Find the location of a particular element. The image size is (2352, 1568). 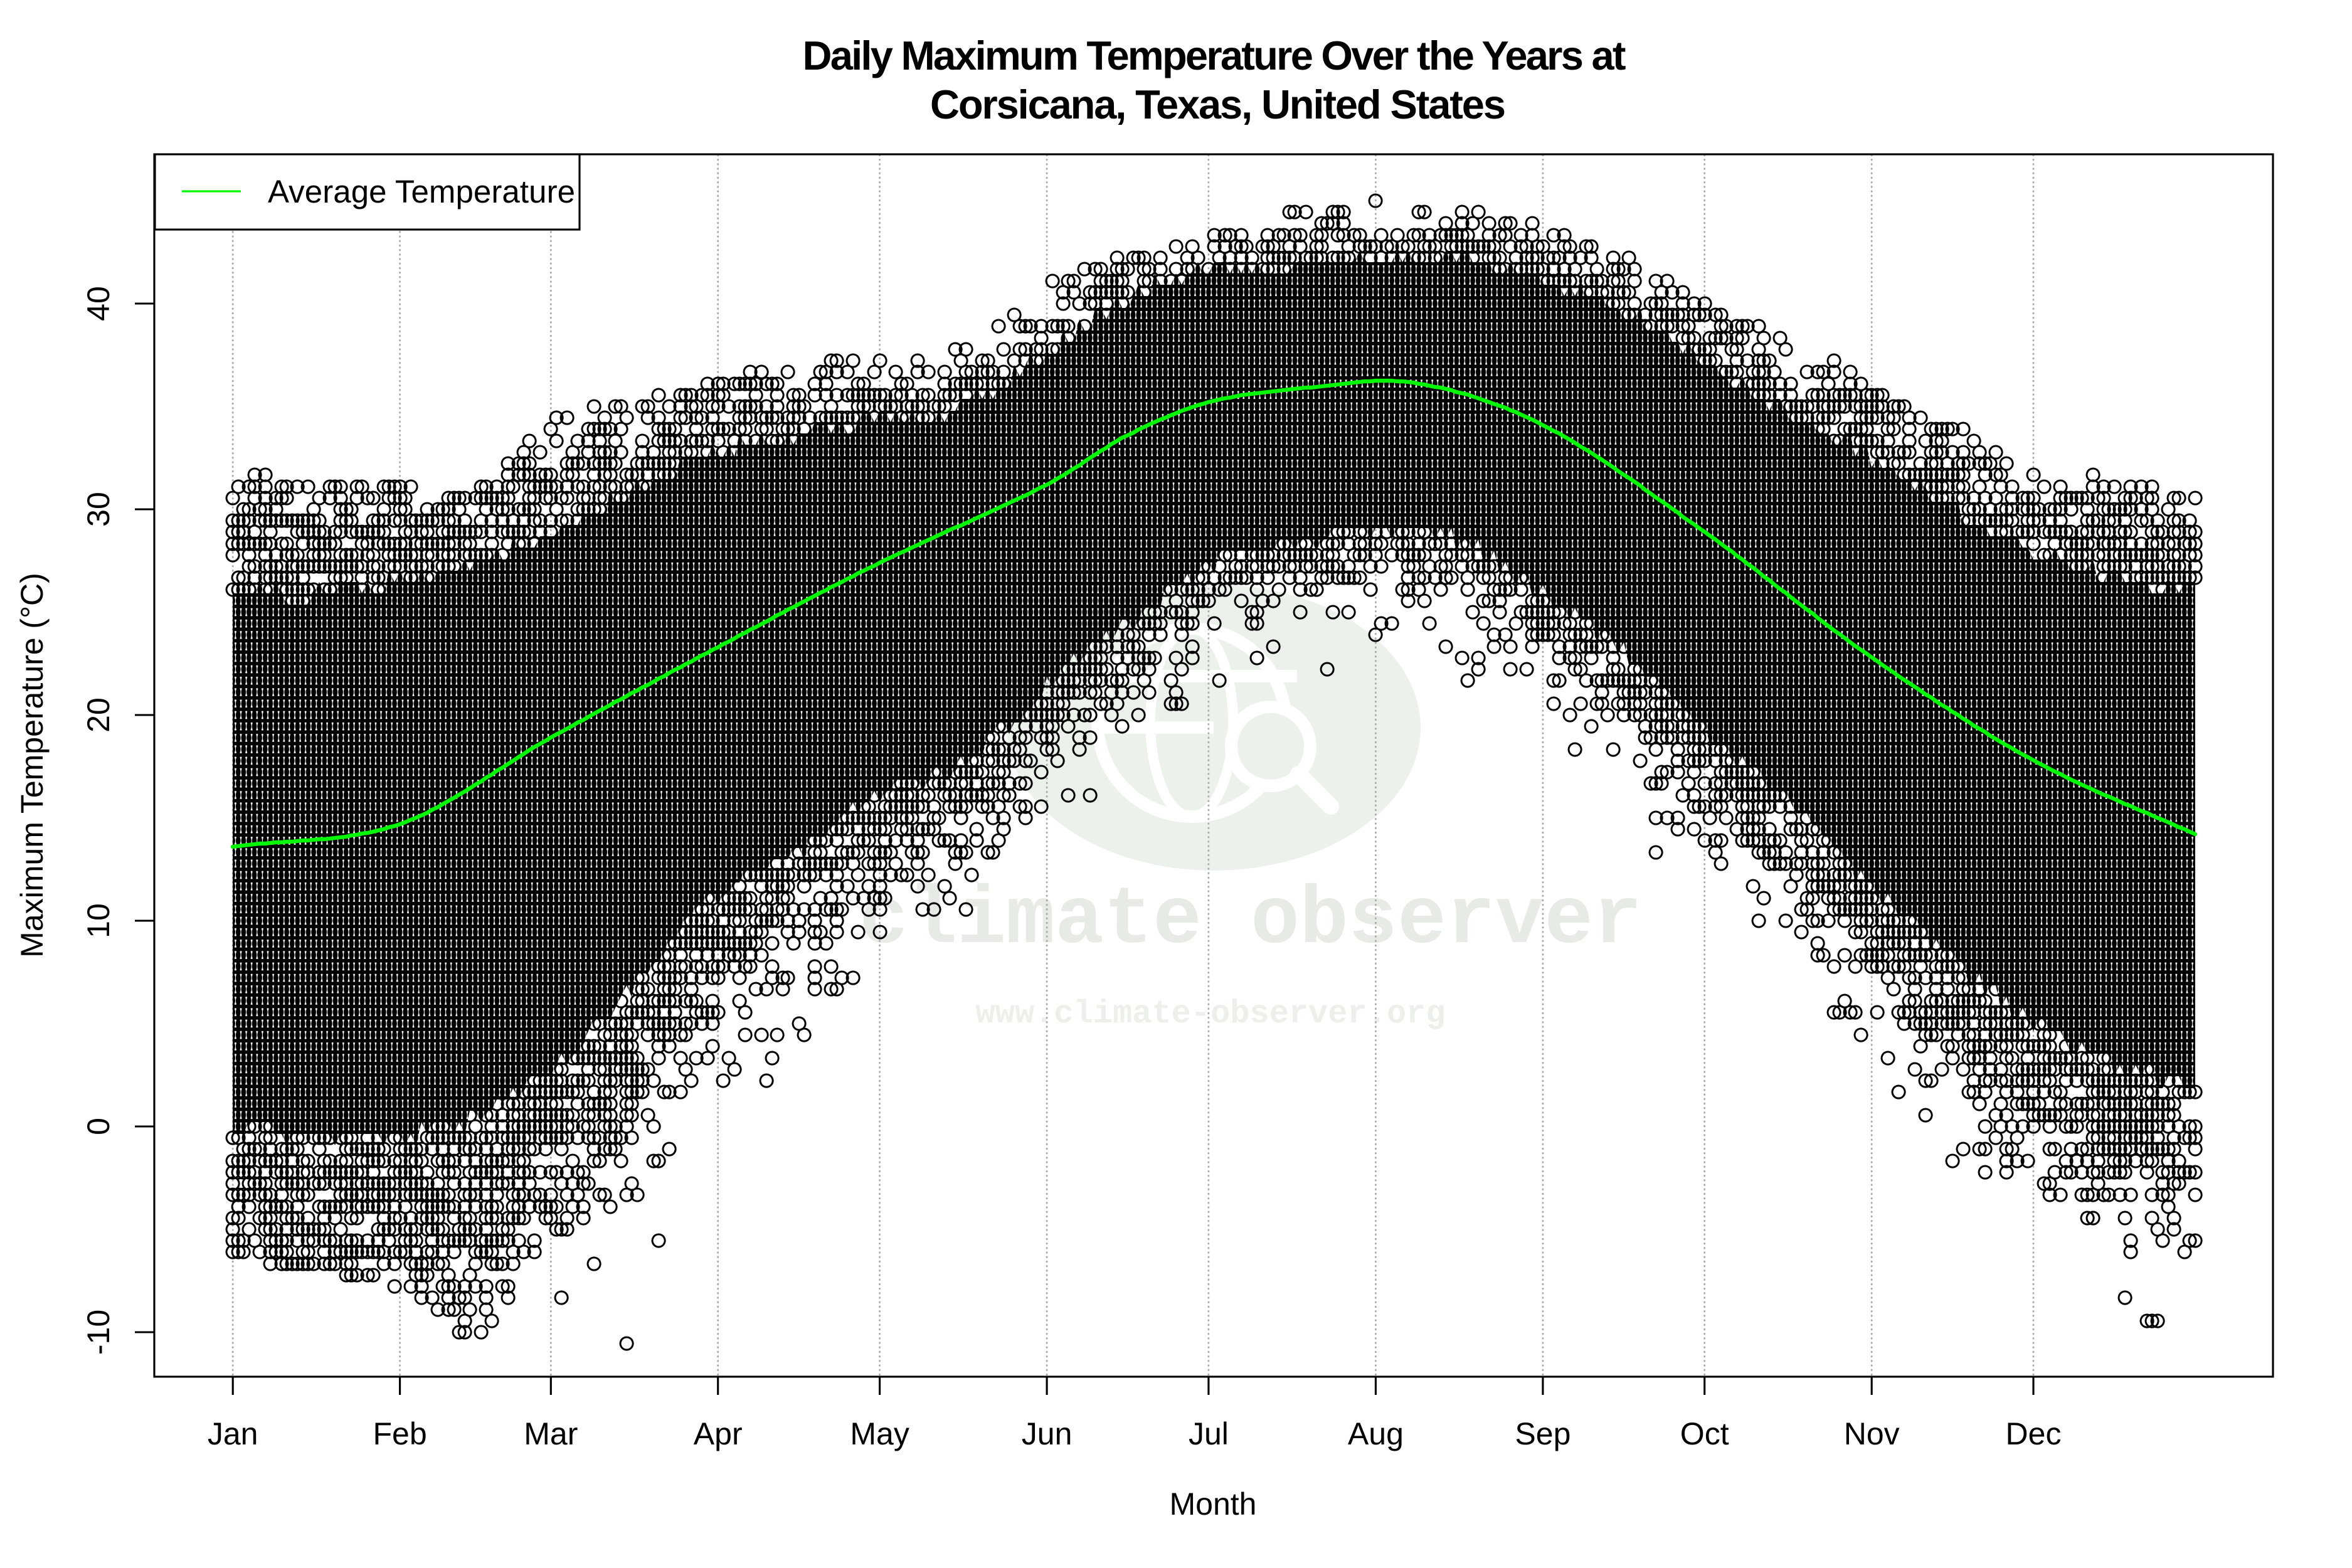

svg-text: May is located at coordinates (880, 1433).